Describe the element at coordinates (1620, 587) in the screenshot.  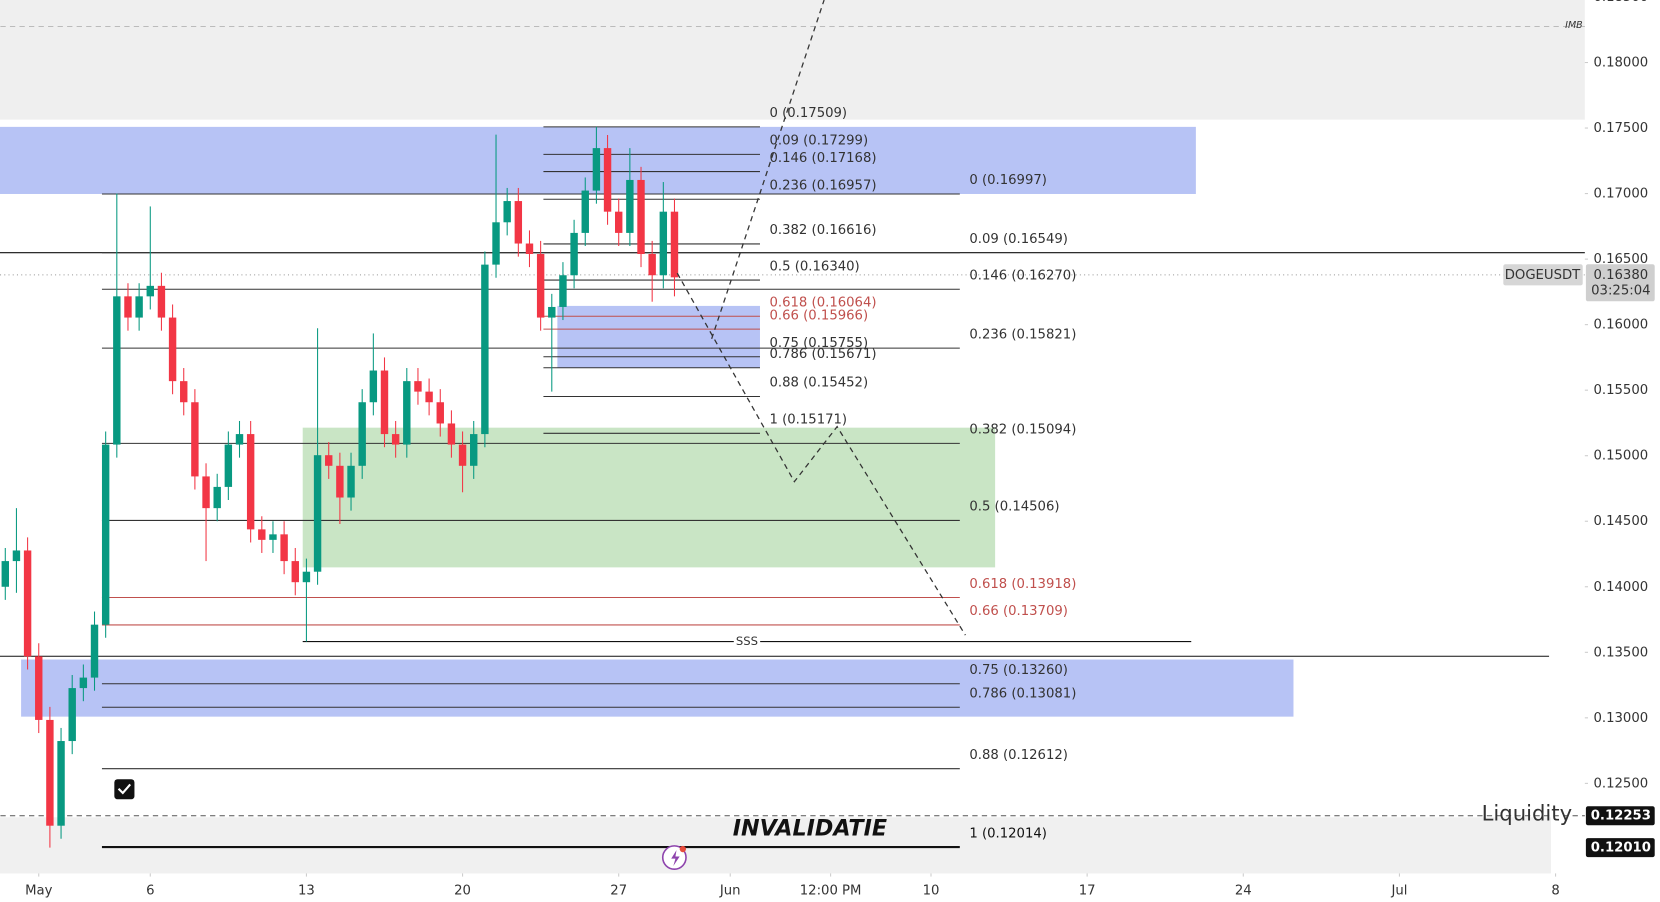
I see `y-tick-label: 0.14000` at that location.